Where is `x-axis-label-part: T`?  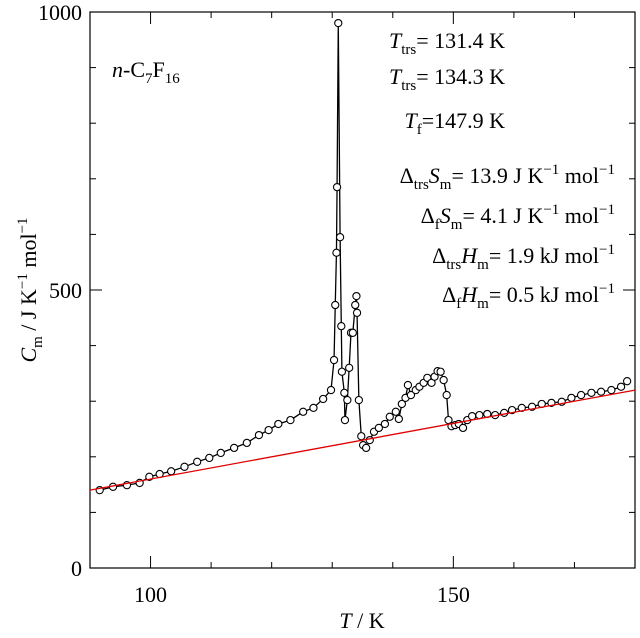 x-axis-label-part: T is located at coordinates (346, 620).